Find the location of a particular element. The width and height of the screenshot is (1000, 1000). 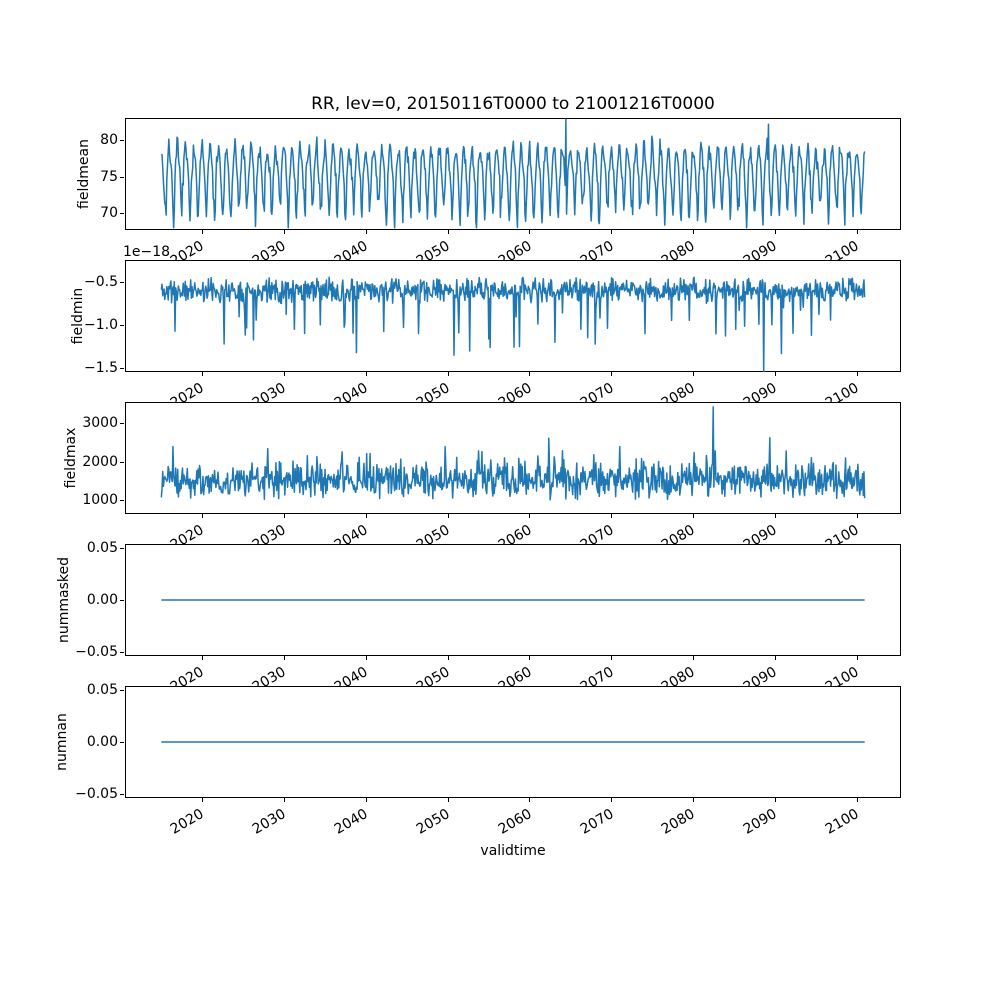

y-tick-label: −0.5 is located at coordinates (101, 281).